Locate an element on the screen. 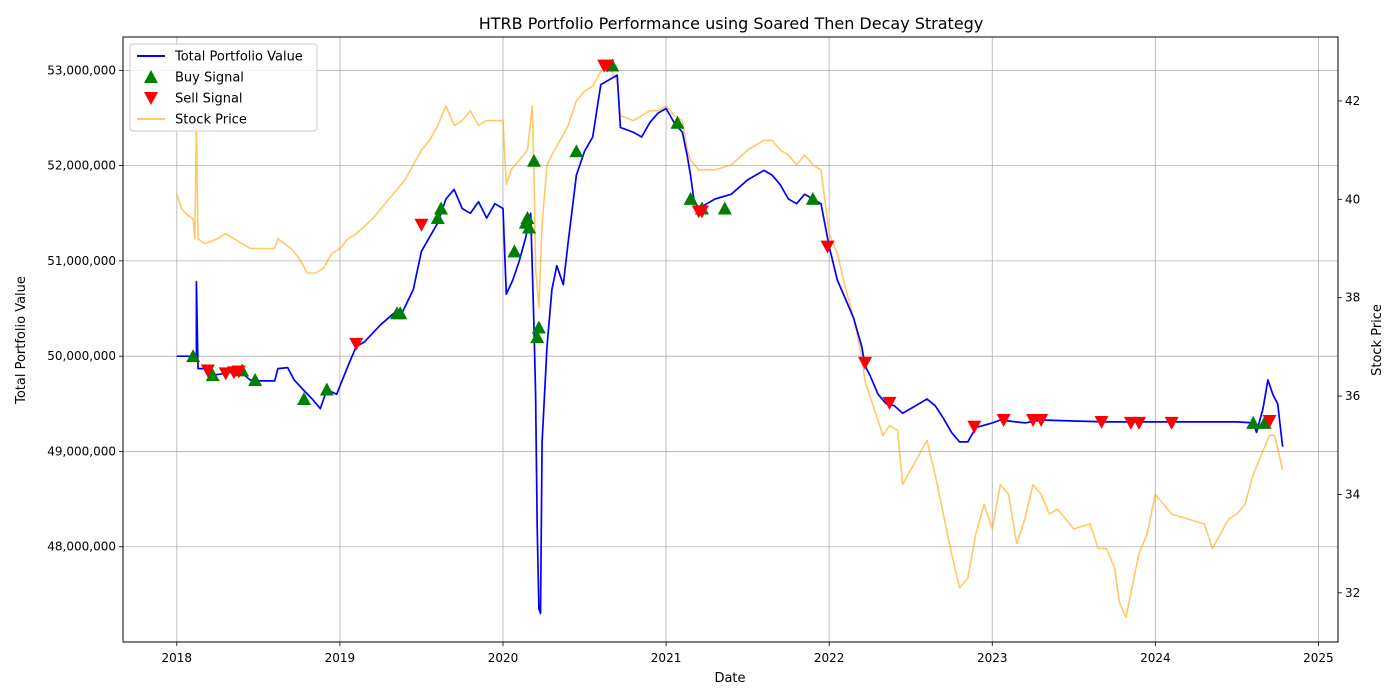  legend-label: Sell Signal is located at coordinates (209, 99).